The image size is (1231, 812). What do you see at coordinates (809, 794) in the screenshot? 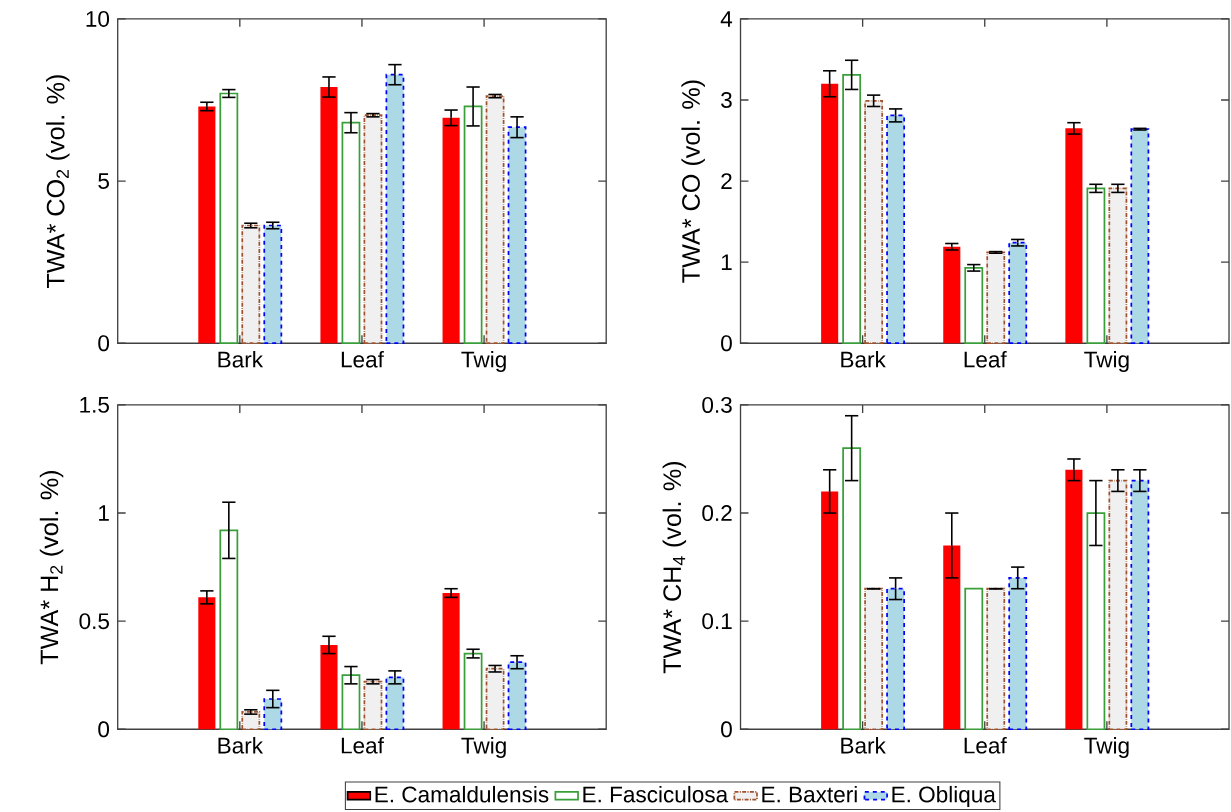
I see `legend-label: E. Baxteri` at bounding box center [809, 794].